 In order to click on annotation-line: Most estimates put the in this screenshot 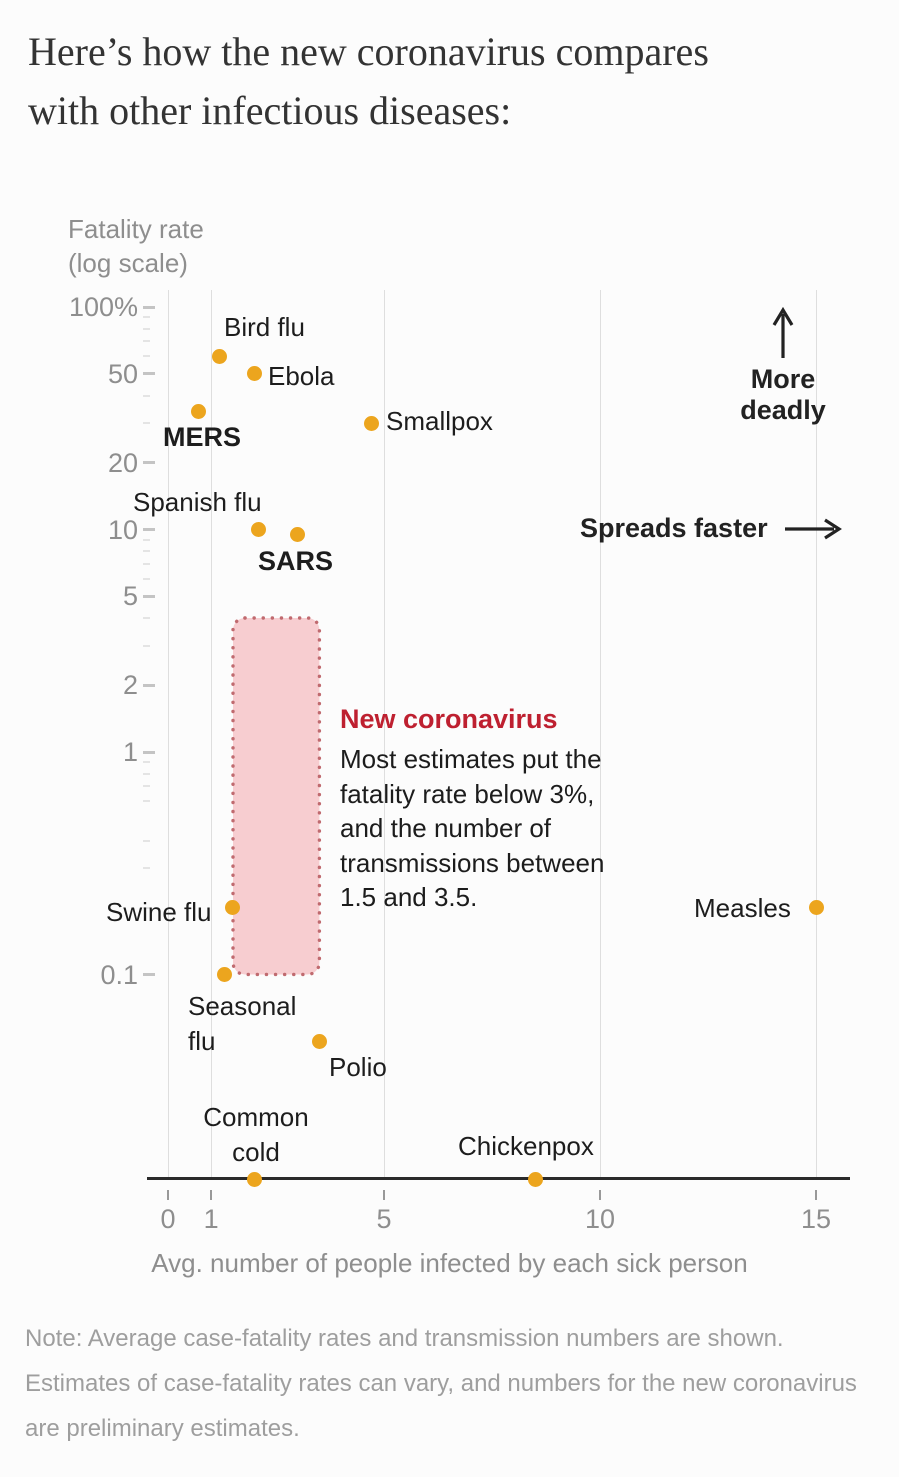, I will do `click(471, 759)`.